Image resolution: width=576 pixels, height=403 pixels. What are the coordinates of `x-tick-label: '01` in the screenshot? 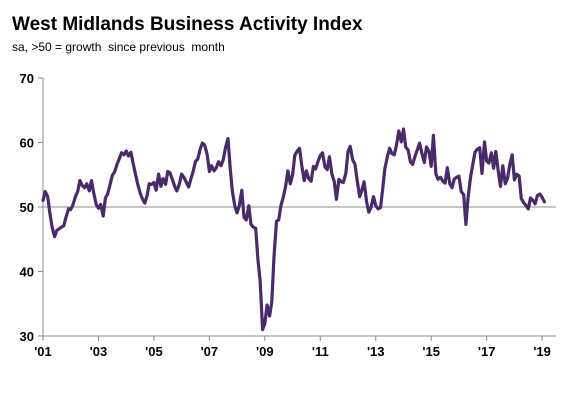 It's located at (43, 351).